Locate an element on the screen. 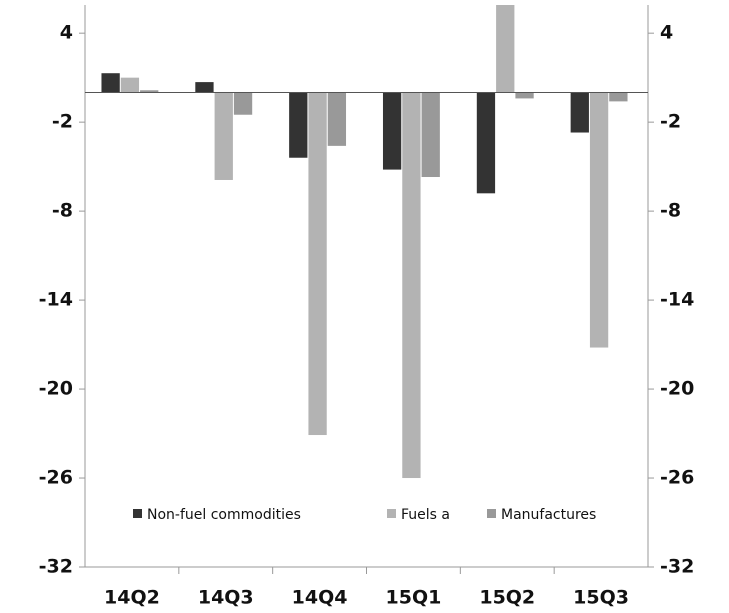 The image size is (729, 613). x-tick-label: 15Q3 is located at coordinates (601, 598).